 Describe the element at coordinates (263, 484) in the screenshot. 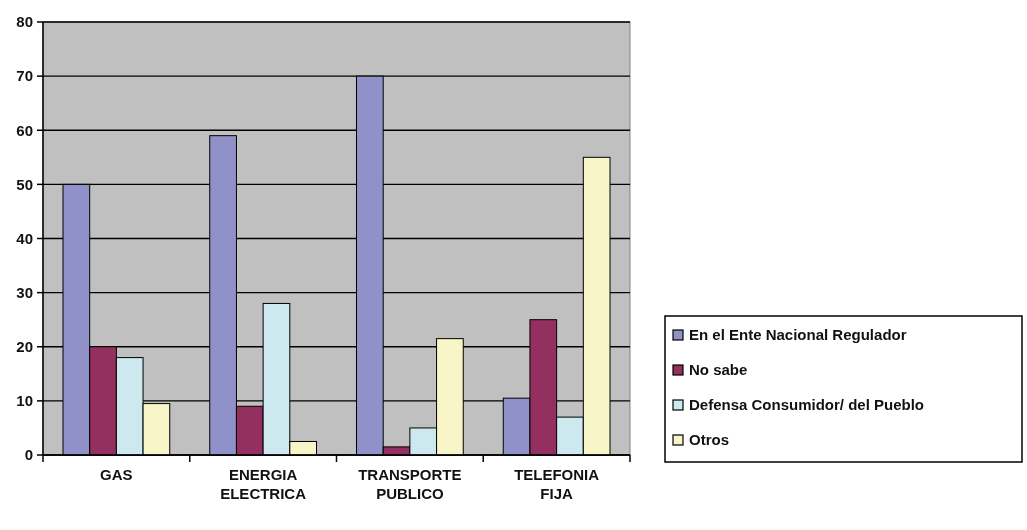

I see `x-tick-label: ENERGIA ELECTRICA` at that location.